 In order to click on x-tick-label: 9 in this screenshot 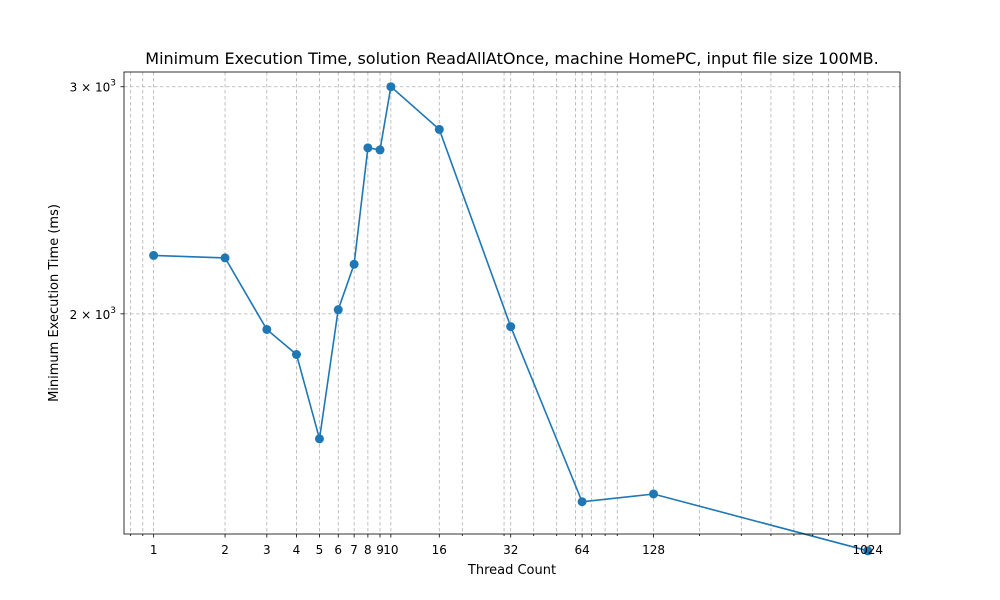, I will do `click(380, 550)`.